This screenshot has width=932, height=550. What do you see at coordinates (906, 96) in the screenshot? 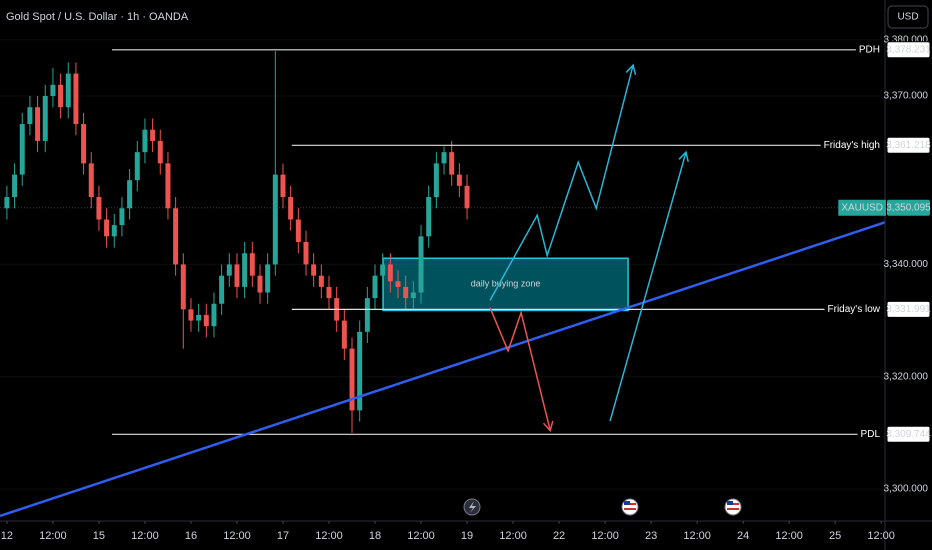
I see `y-tick-label: 3,370.000` at bounding box center [906, 96].